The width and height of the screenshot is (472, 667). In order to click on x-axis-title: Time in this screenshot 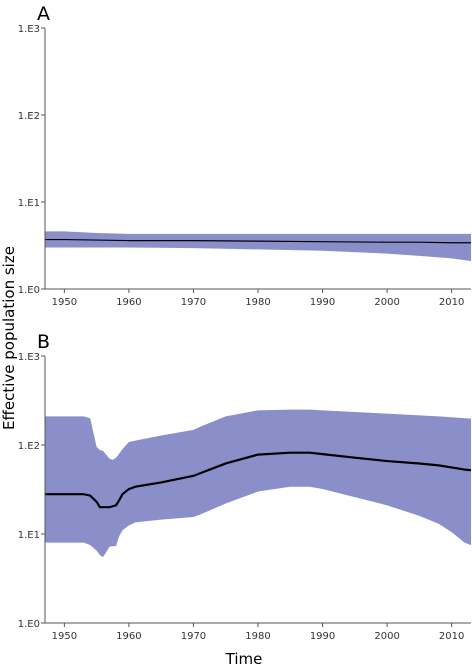, I will do `click(244, 658)`.